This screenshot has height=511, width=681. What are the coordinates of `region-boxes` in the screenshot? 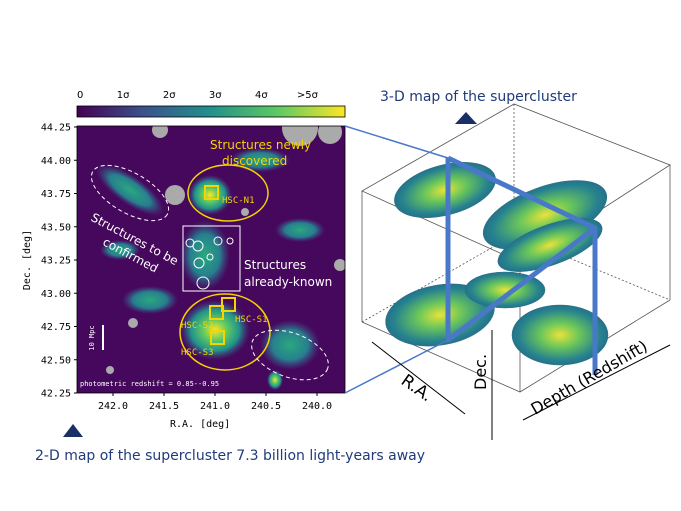 It's located at (220, 265).